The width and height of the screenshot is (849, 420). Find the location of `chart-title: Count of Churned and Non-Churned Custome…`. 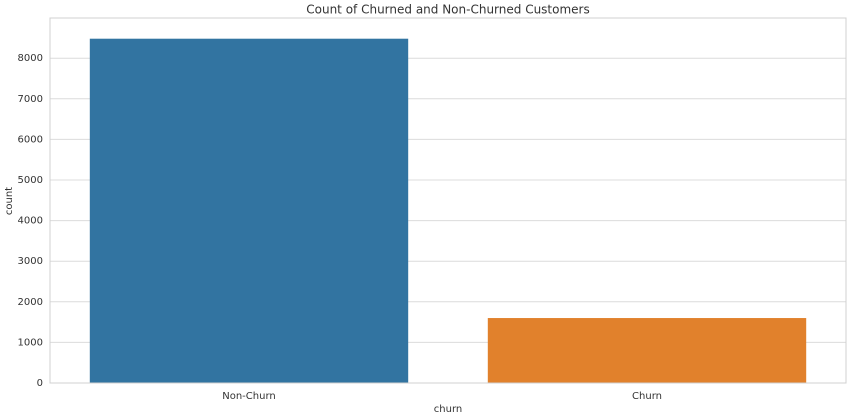

chart-title: Count of Churned and Non-Churned Custome… is located at coordinates (447, 10).